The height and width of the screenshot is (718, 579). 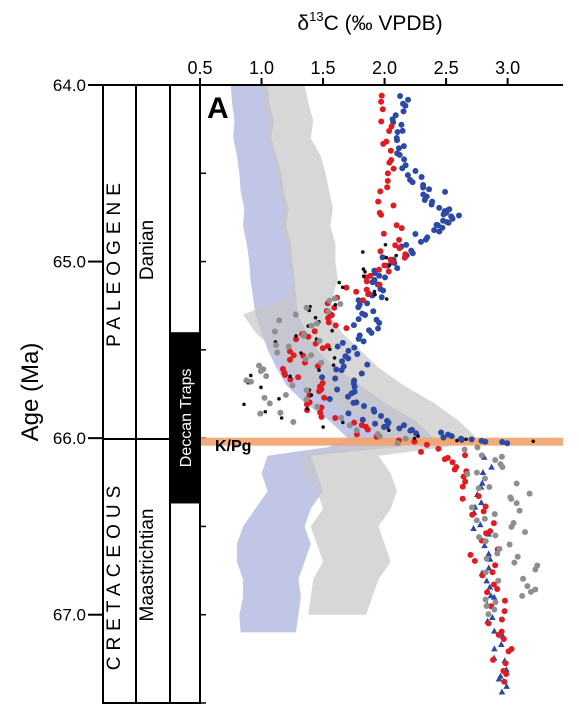 What do you see at coordinates (353, 71) in the screenshot?
I see `x-axis-ticks: 0.5 1.0 1.5 2.0 2.5 3.0` at bounding box center [353, 71].